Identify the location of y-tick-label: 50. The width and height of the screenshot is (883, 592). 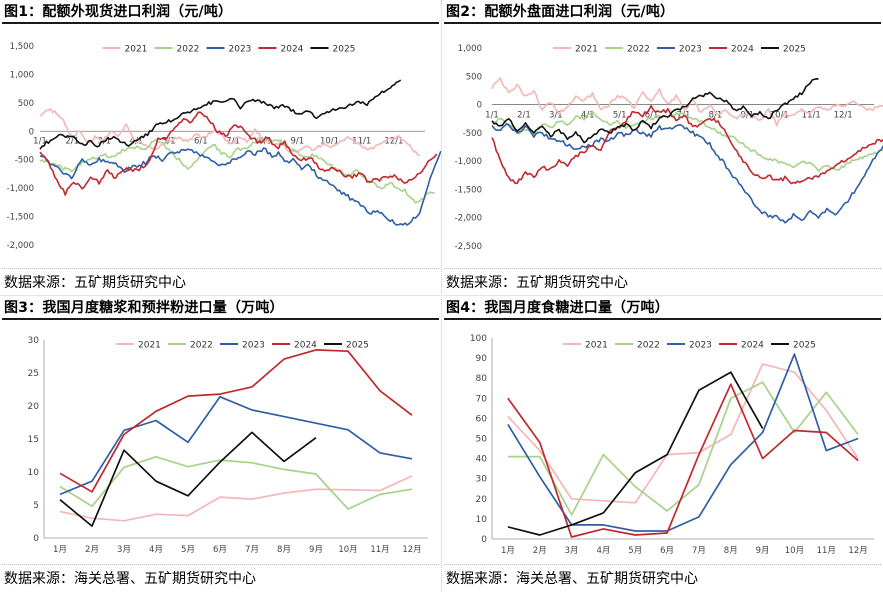
(482, 440).